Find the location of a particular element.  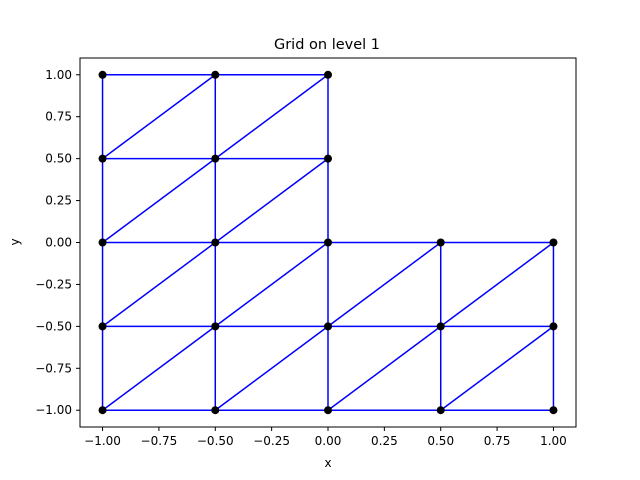

y-tick-label: 0.50 is located at coordinates (58, 159).